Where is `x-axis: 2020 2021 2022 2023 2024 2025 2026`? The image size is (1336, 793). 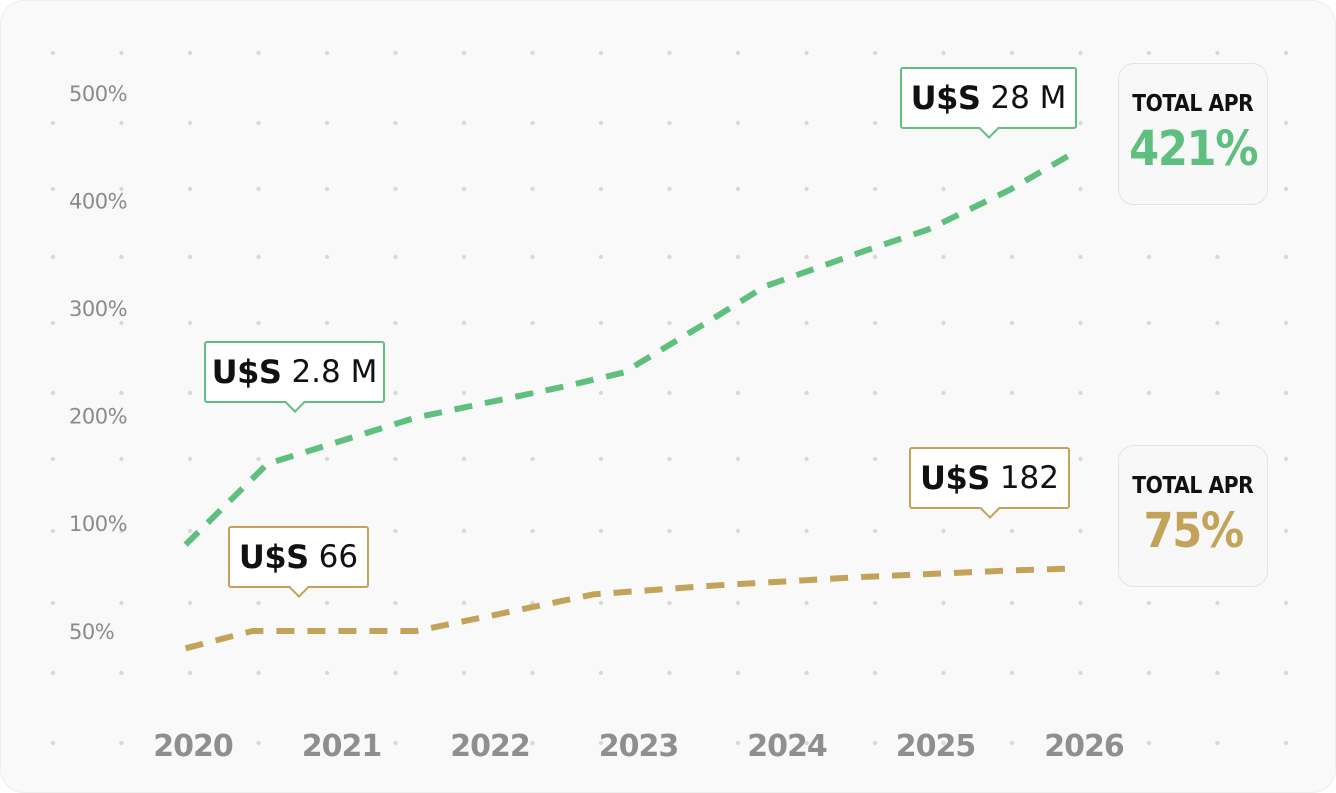
x-axis: 2020 2021 2022 2023 2024 2025 2026 is located at coordinates (639, 746).